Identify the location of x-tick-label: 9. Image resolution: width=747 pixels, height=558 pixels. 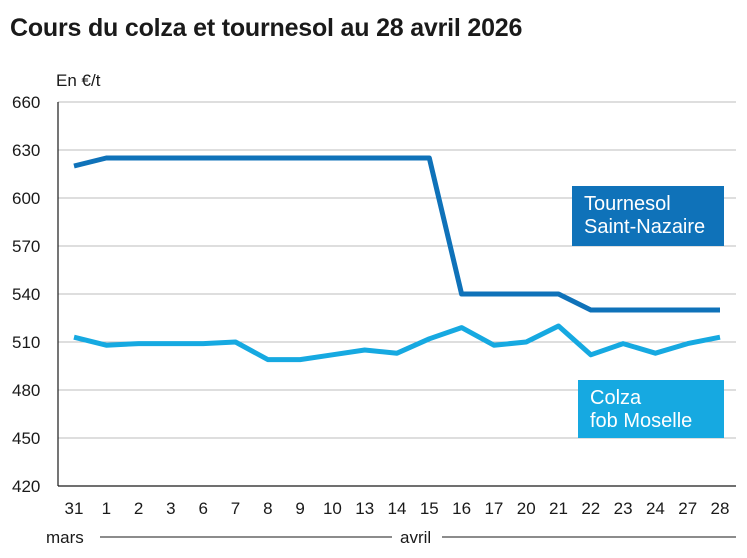
(299, 508).